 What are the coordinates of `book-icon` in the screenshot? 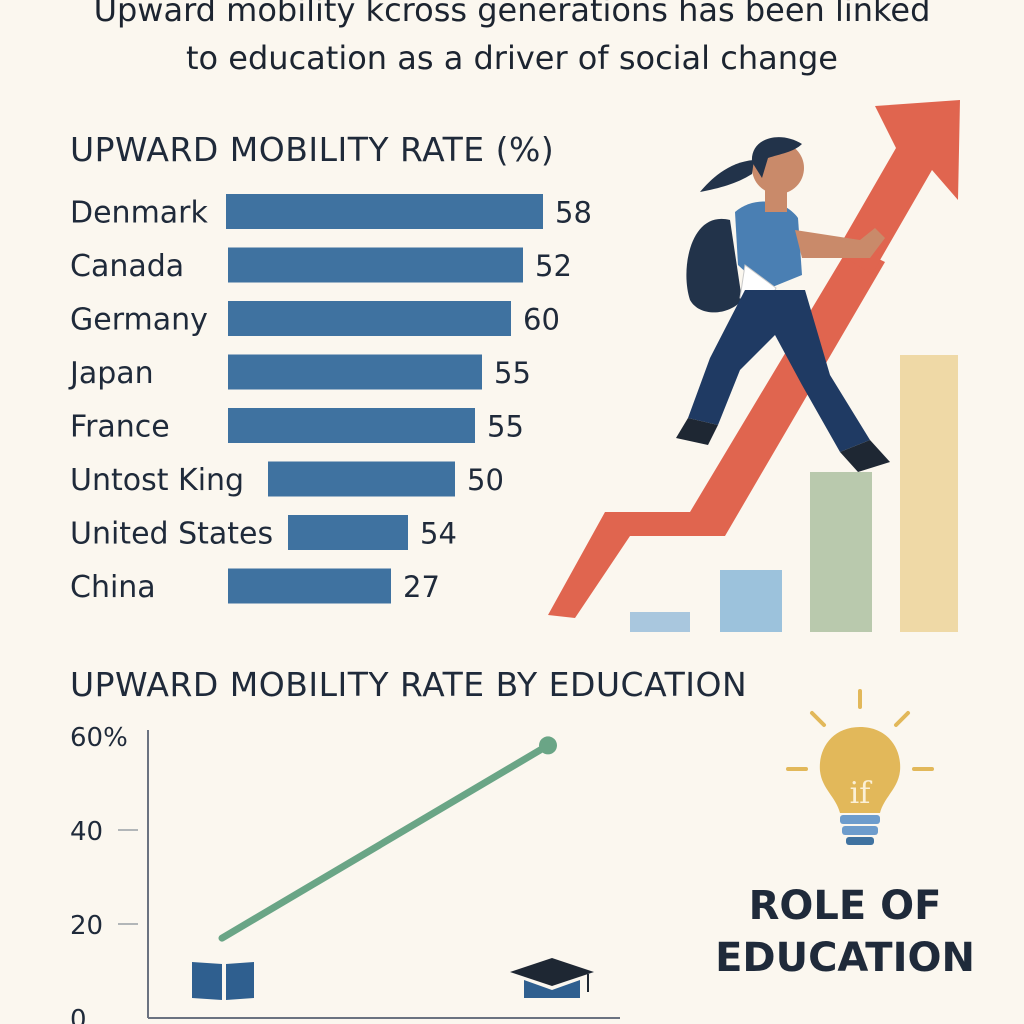 It's located at (223, 981).